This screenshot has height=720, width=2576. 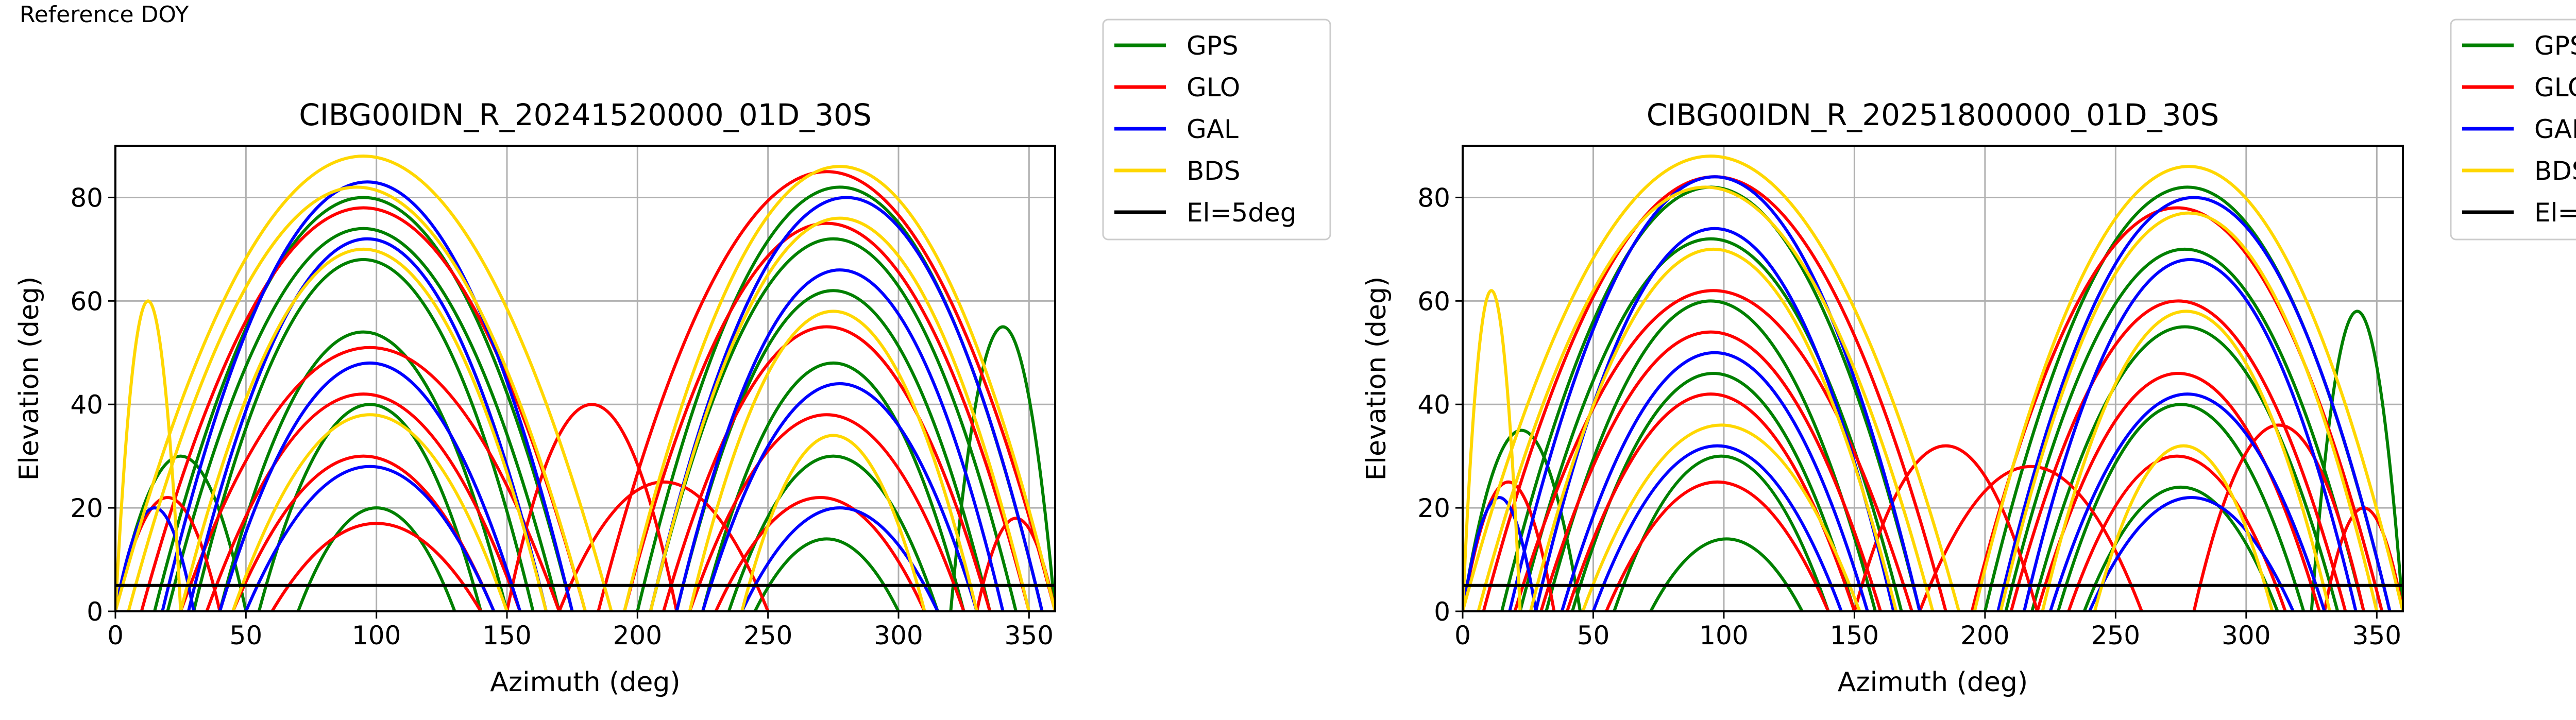 What do you see at coordinates (29, 379) in the screenshot?
I see `y-axis-label: Elevation (deg)` at bounding box center [29, 379].